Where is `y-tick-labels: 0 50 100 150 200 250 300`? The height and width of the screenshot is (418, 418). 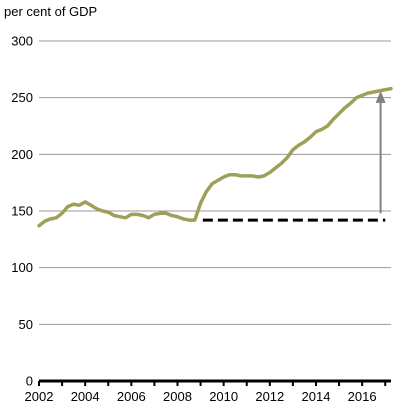 y-tick-labels: 0 50 100 150 200 250 300 is located at coordinates (22, 211).